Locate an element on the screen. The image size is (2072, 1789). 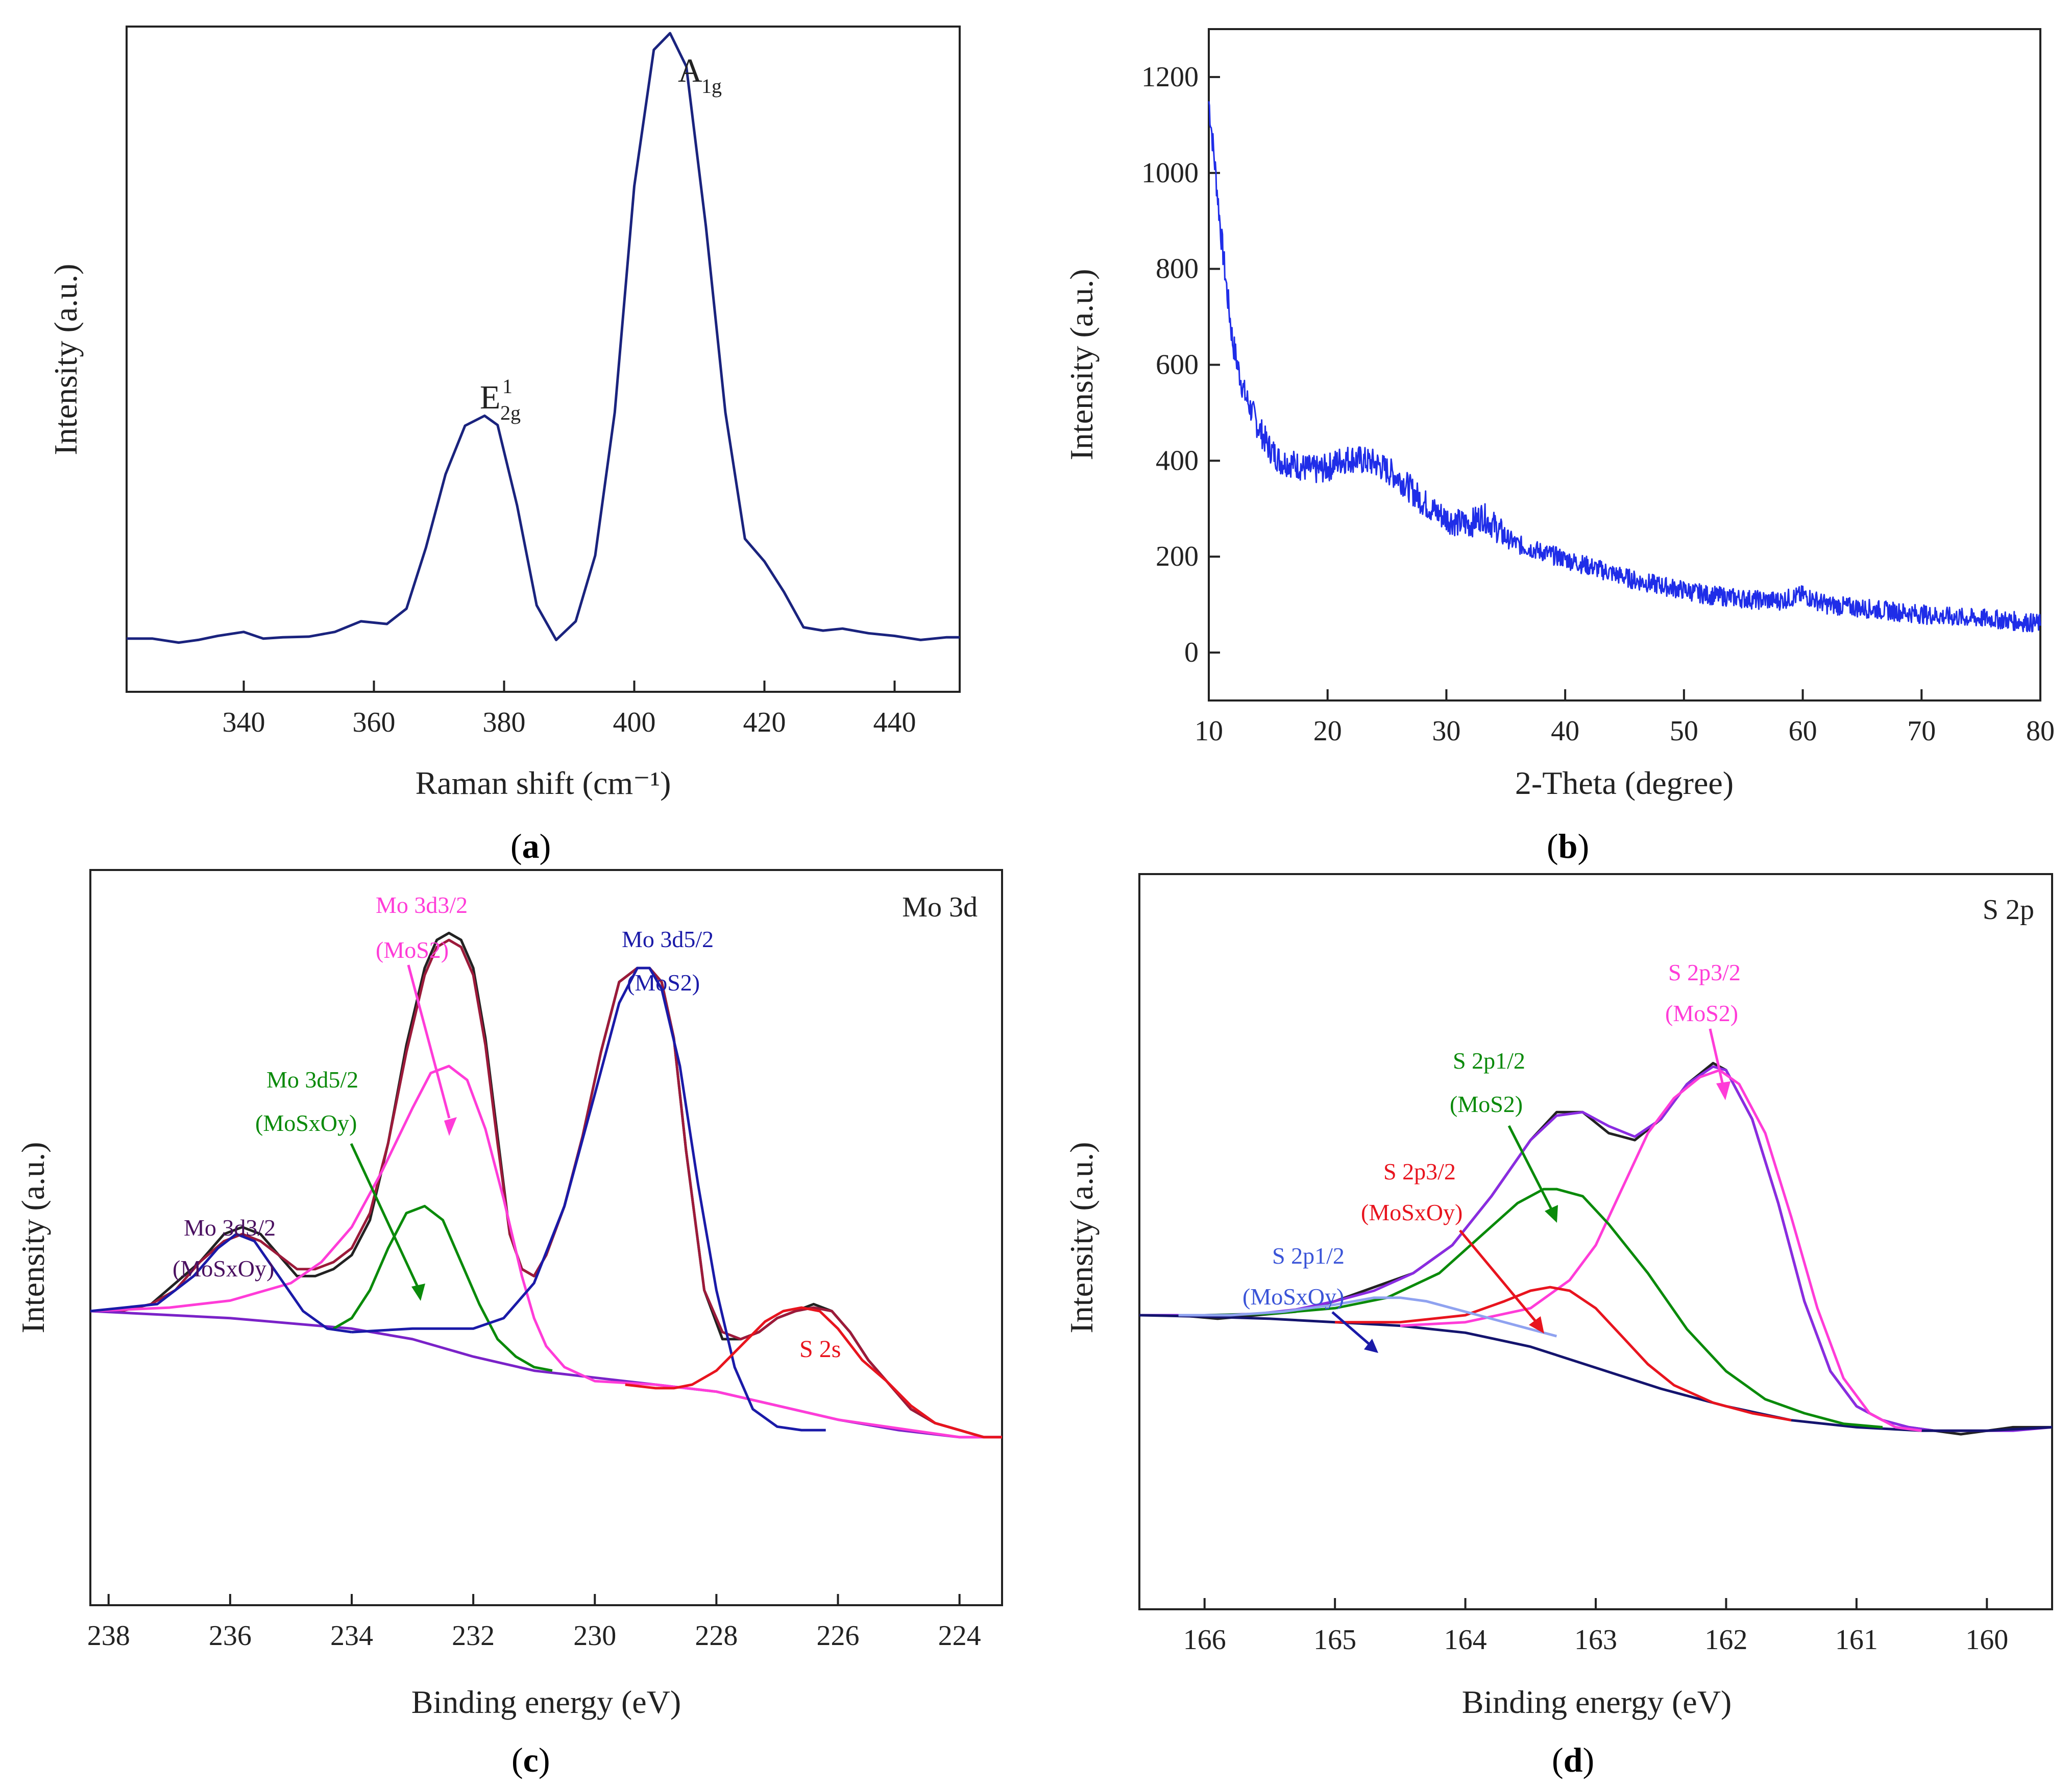
annotation-e2g-sup: 1 is located at coordinates (507, 386).